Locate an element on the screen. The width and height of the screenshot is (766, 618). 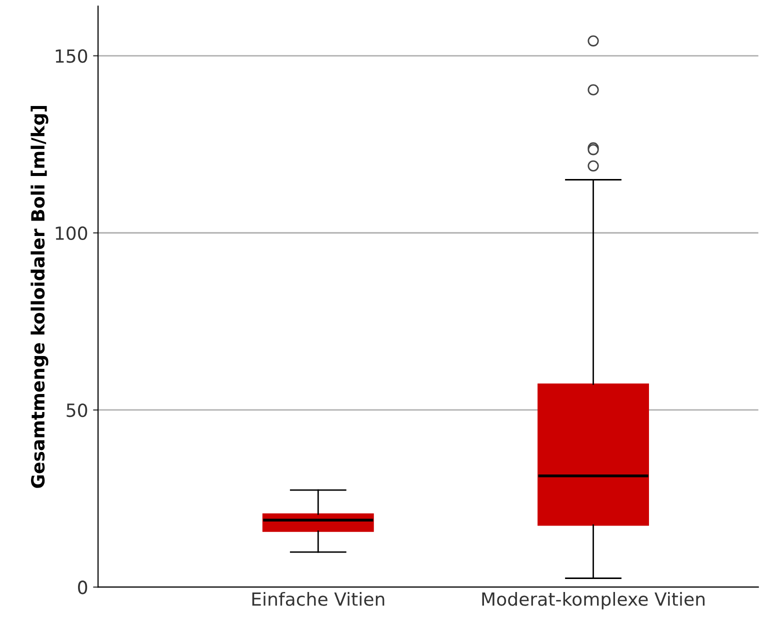
y-tick-label: 100 is located at coordinates (72, 233).